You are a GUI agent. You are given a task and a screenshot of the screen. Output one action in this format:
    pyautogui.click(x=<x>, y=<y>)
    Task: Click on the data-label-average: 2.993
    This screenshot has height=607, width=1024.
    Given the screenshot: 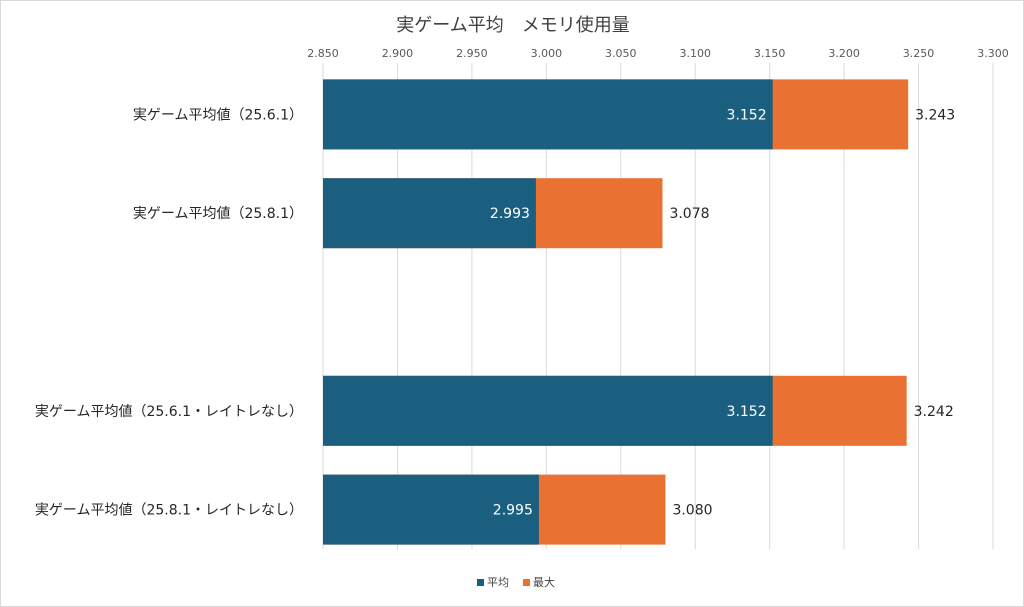 What is the action you would take?
    pyautogui.click(x=510, y=214)
    